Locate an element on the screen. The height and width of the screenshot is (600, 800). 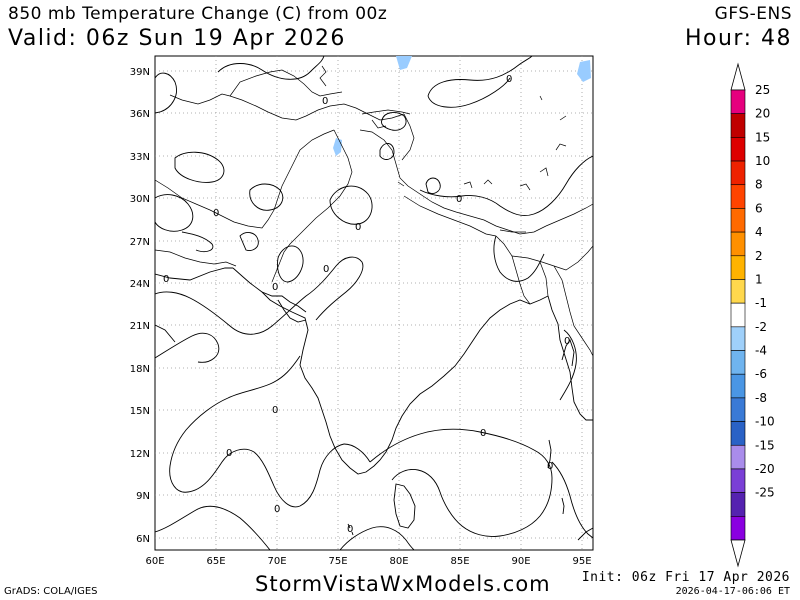
color-bar-legend: 25 20 15 10 8 6 4 2 1 -1 -2 -4 -6 -8 -10 -15 -20 -25 is located at coordinates (752, 315).